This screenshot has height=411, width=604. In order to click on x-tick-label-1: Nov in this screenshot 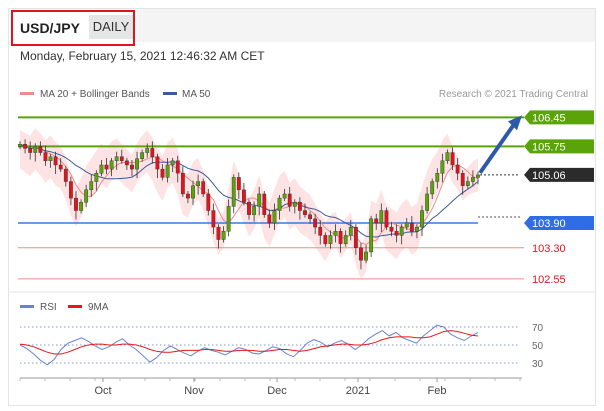, I will do `click(194, 391)`.